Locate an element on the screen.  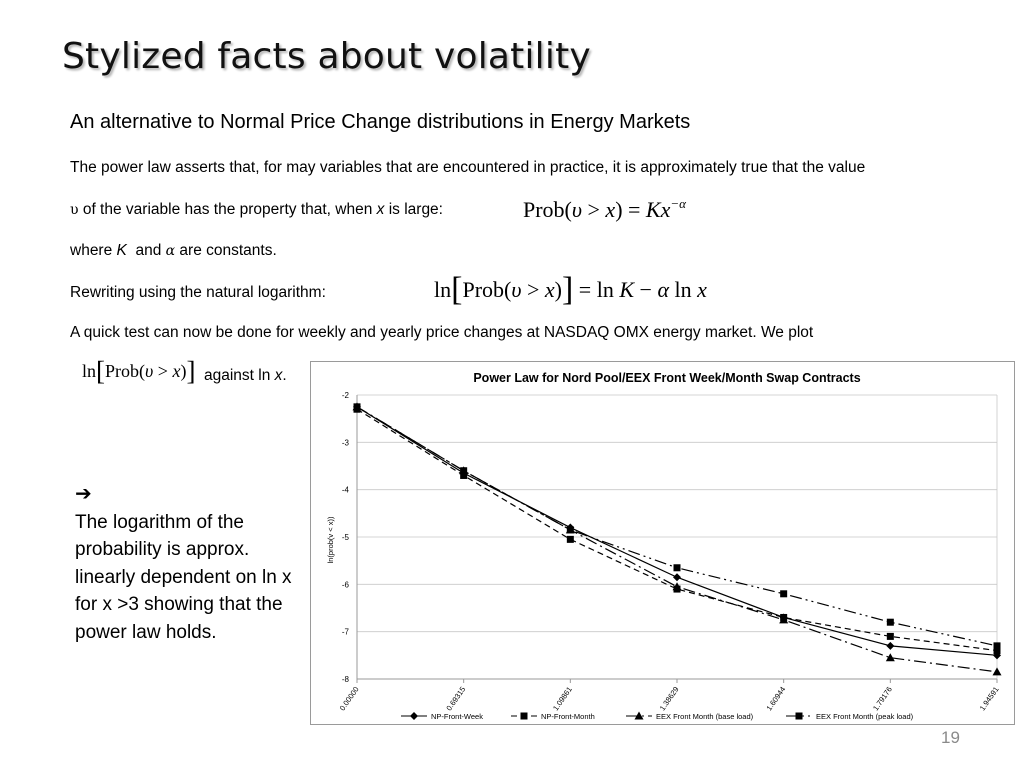
x-tick-label: 1.79176 is located at coordinates (882, 698).